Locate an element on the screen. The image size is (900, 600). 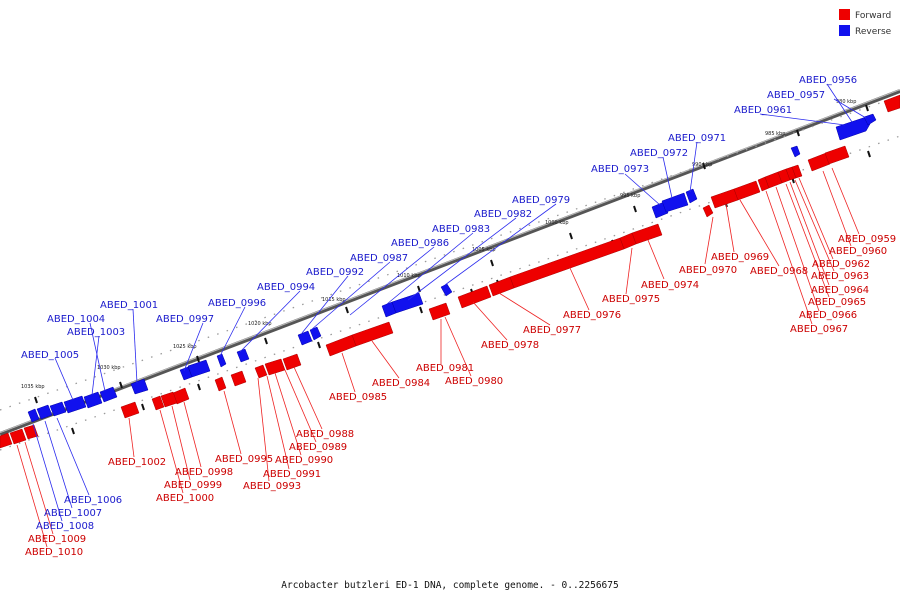
gene-label-abed-0962: ABED_0962 is located at coordinates (841, 264).